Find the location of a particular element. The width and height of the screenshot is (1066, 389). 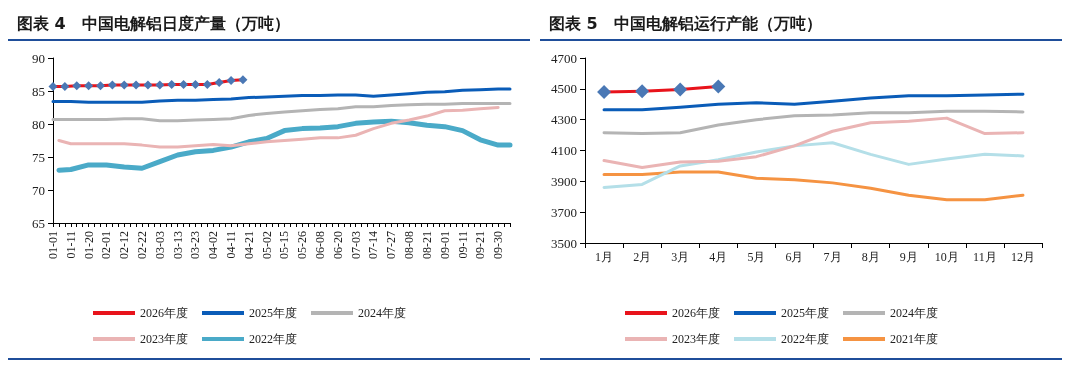

x-tick-label: 09-21 is located at coordinates (480, 245).